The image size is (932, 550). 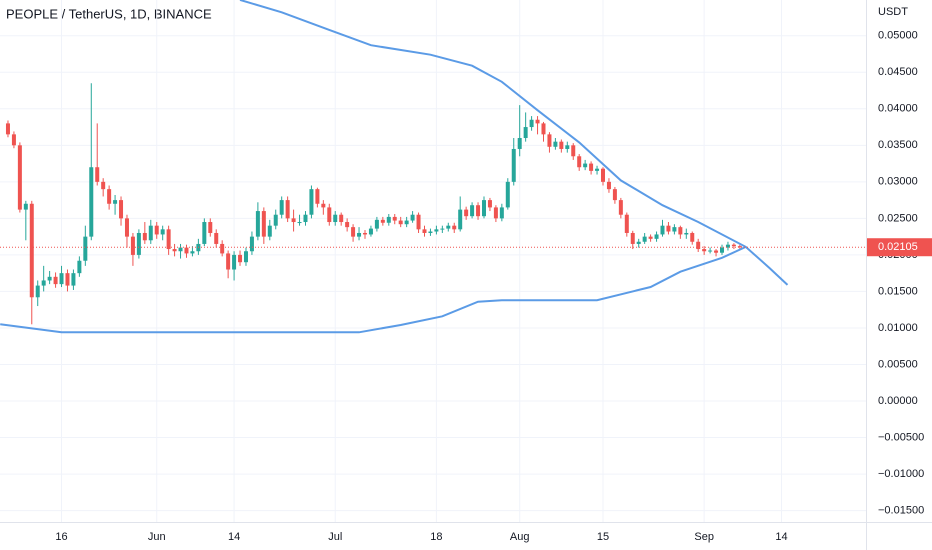 I want to click on y-tick-label: 0.02500, so click(x=898, y=218).